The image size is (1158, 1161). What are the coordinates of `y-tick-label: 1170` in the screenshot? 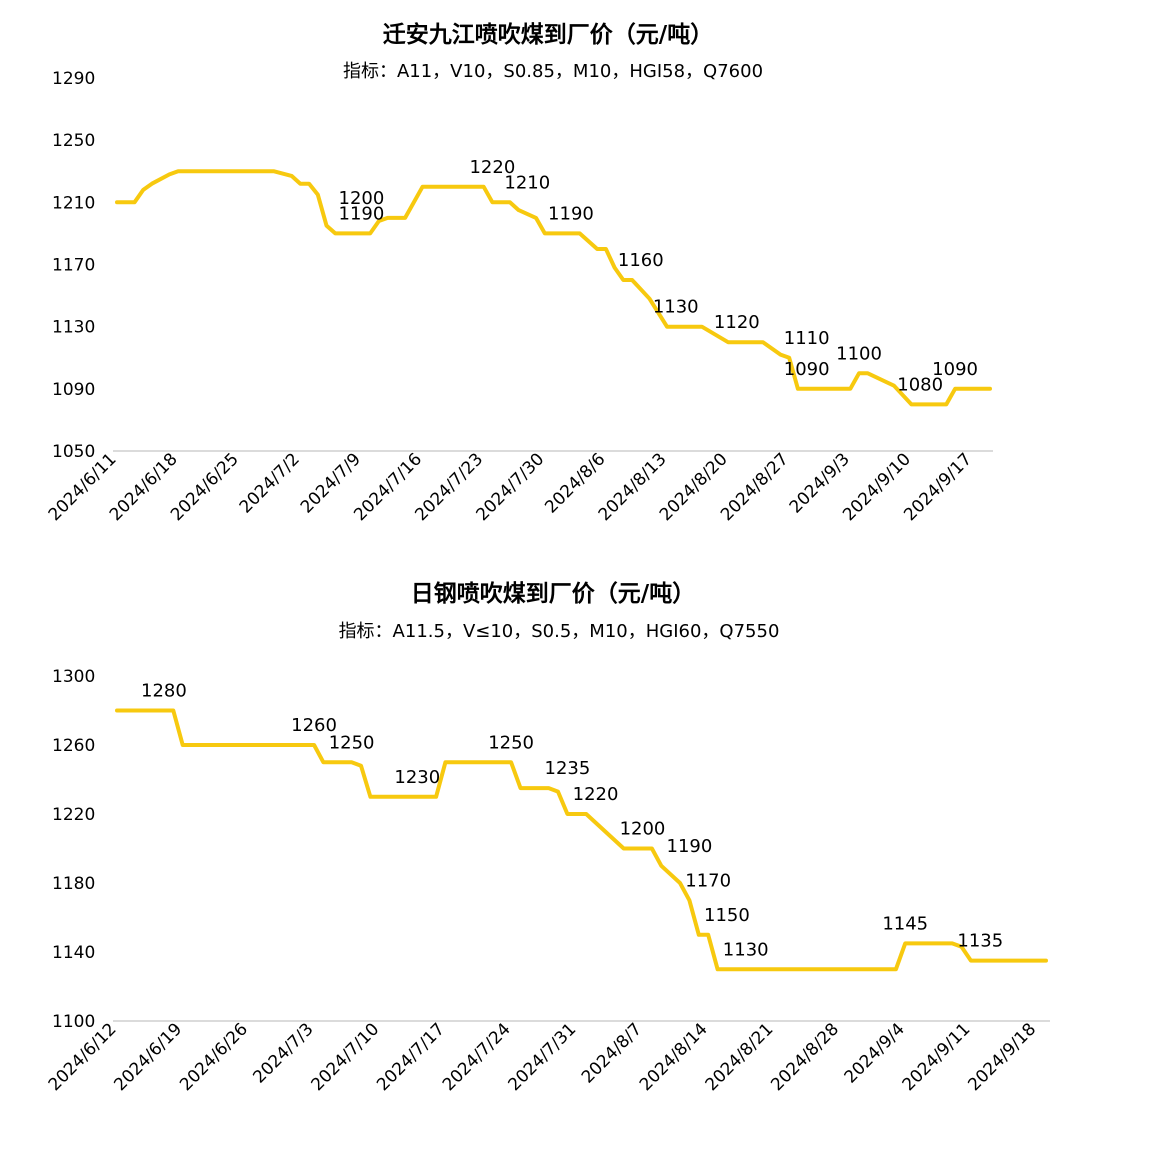 It's located at (73, 266).